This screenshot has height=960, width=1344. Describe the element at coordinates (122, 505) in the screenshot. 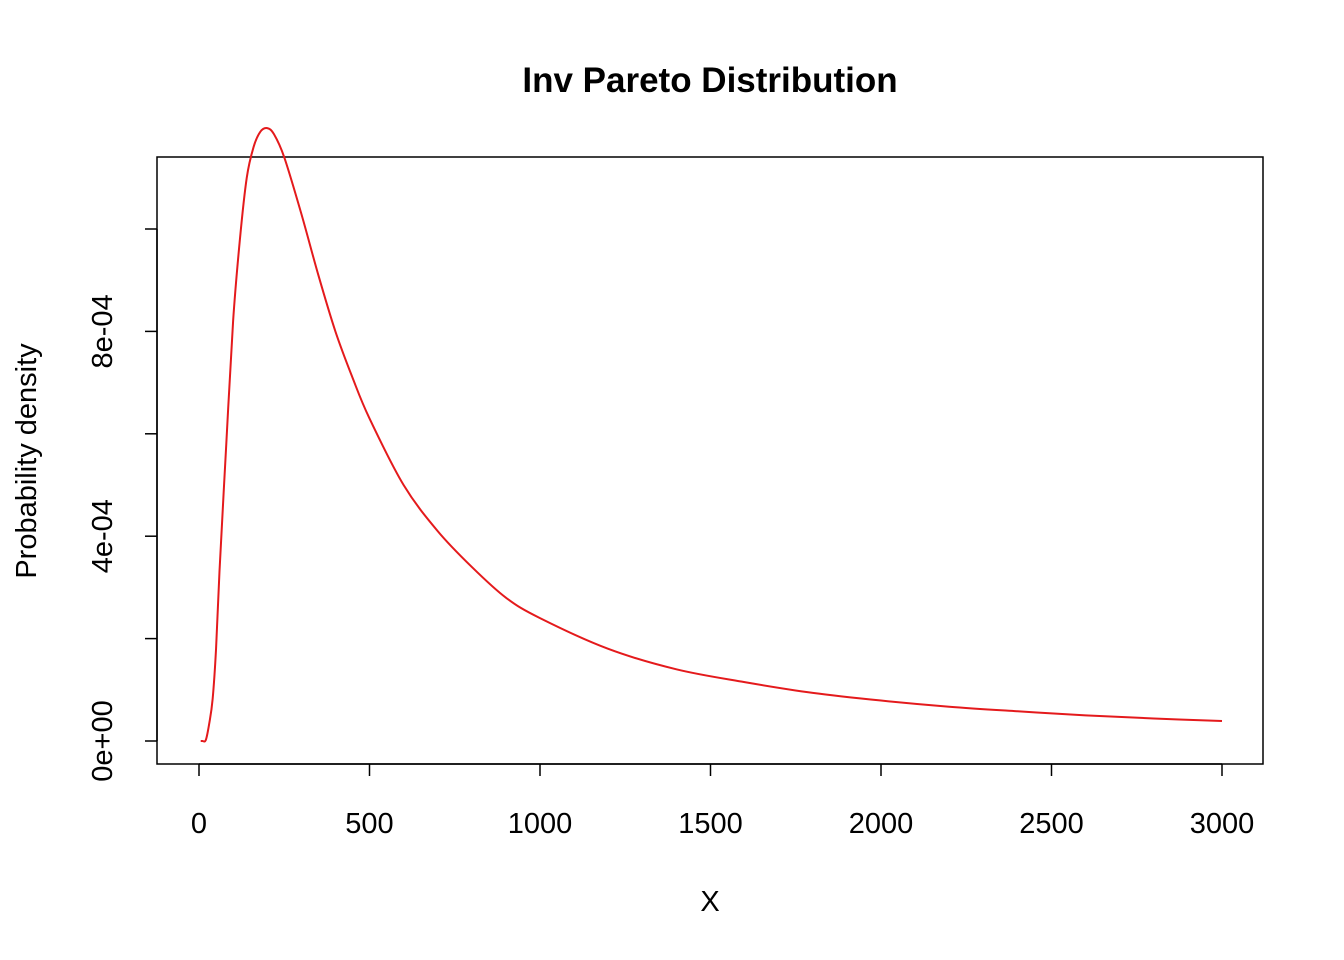

I see `y-axis: 0e+00 4e-04 8e-04` at that location.